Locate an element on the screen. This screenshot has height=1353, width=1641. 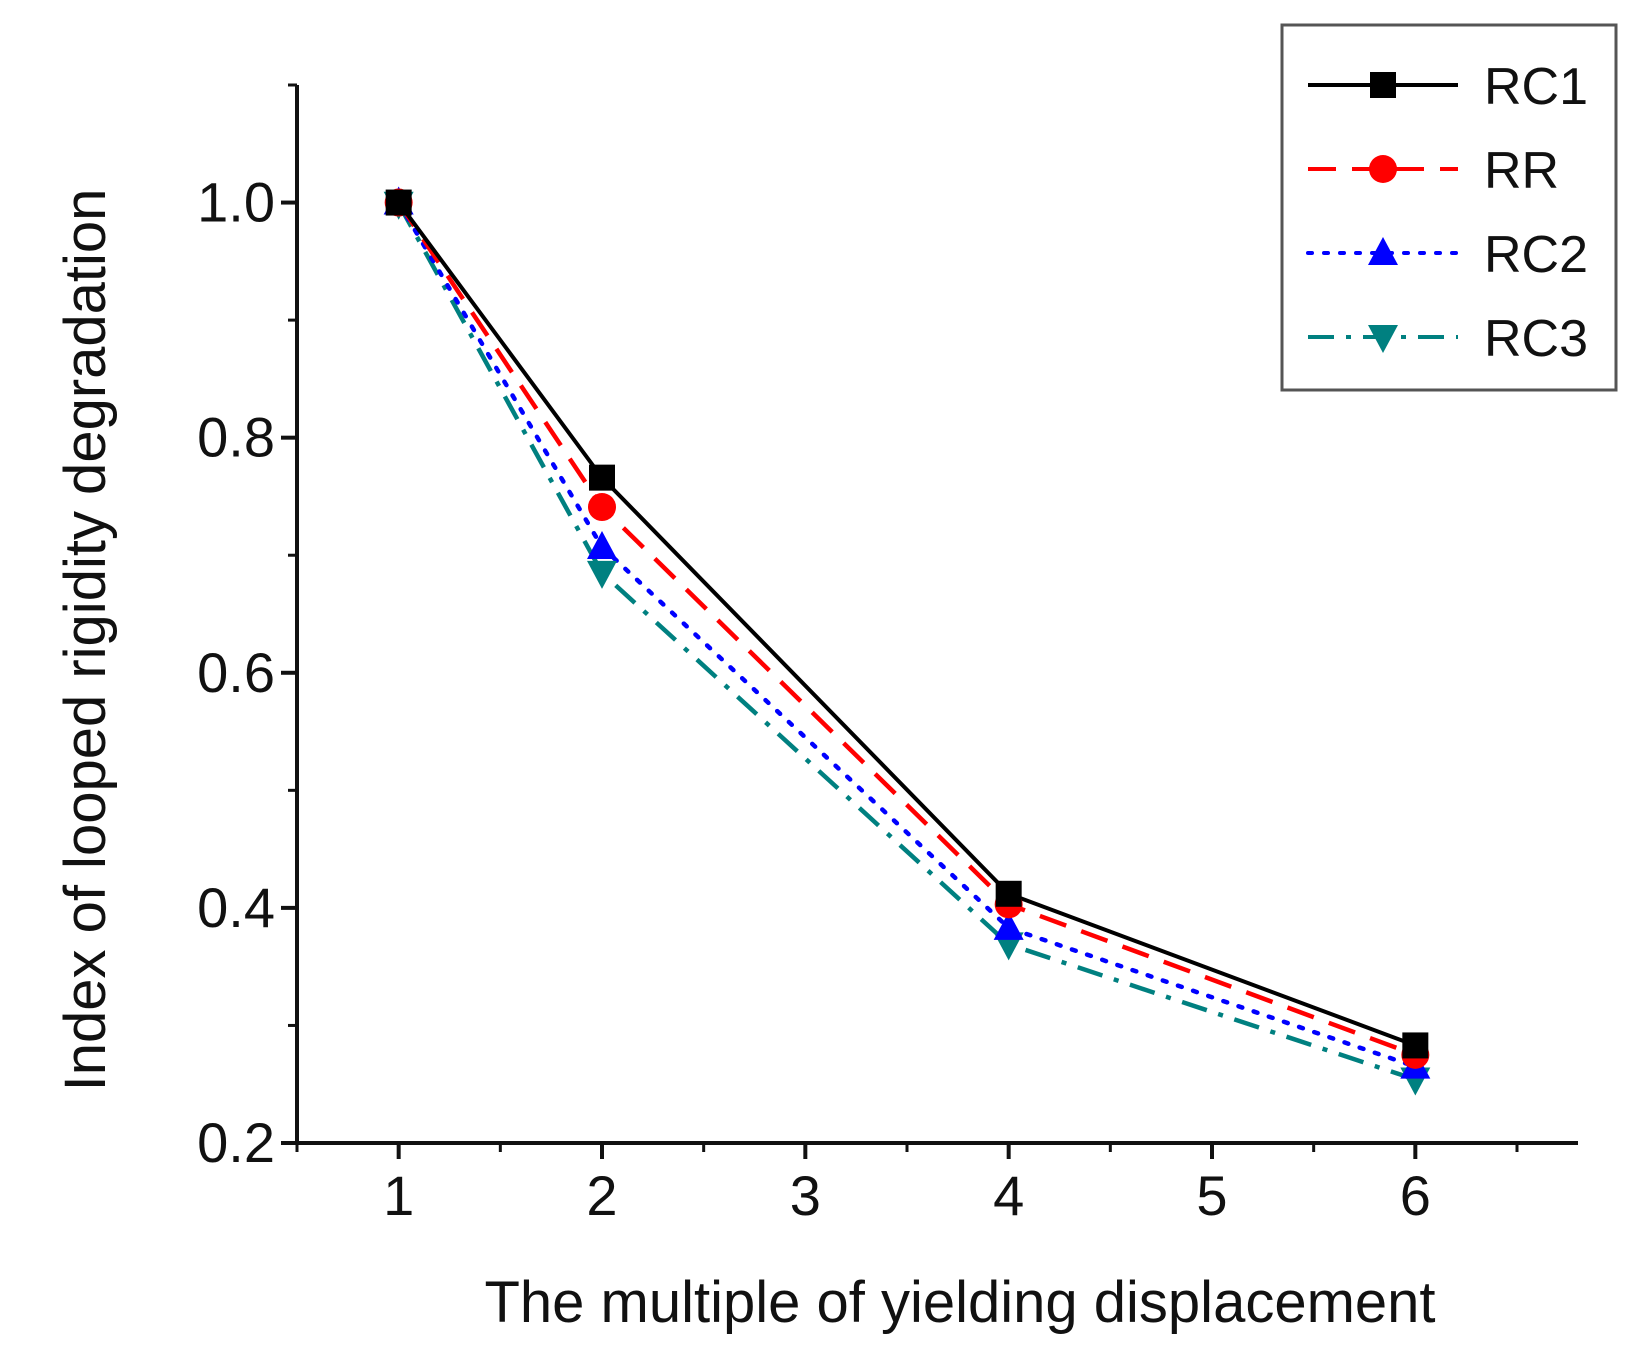
y-tick-label: 0.2 is located at coordinates (236, 1142).